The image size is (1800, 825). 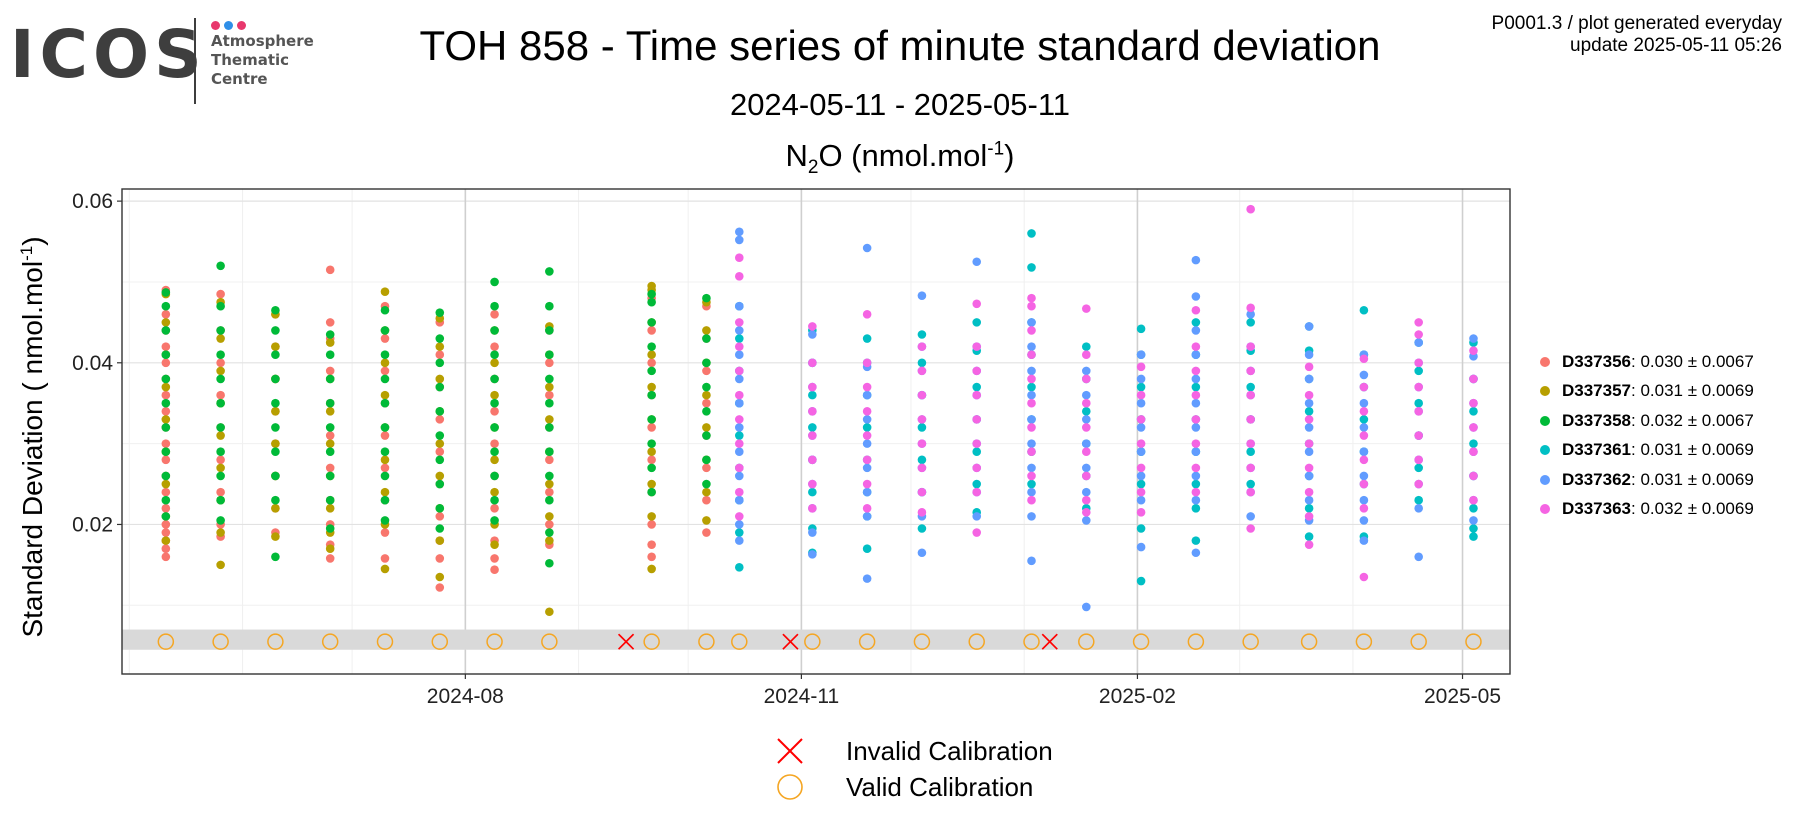 What do you see at coordinates (1676, 45) in the screenshot?
I see `update-line: update 2025-05-11 05:26` at bounding box center [1676, 45].